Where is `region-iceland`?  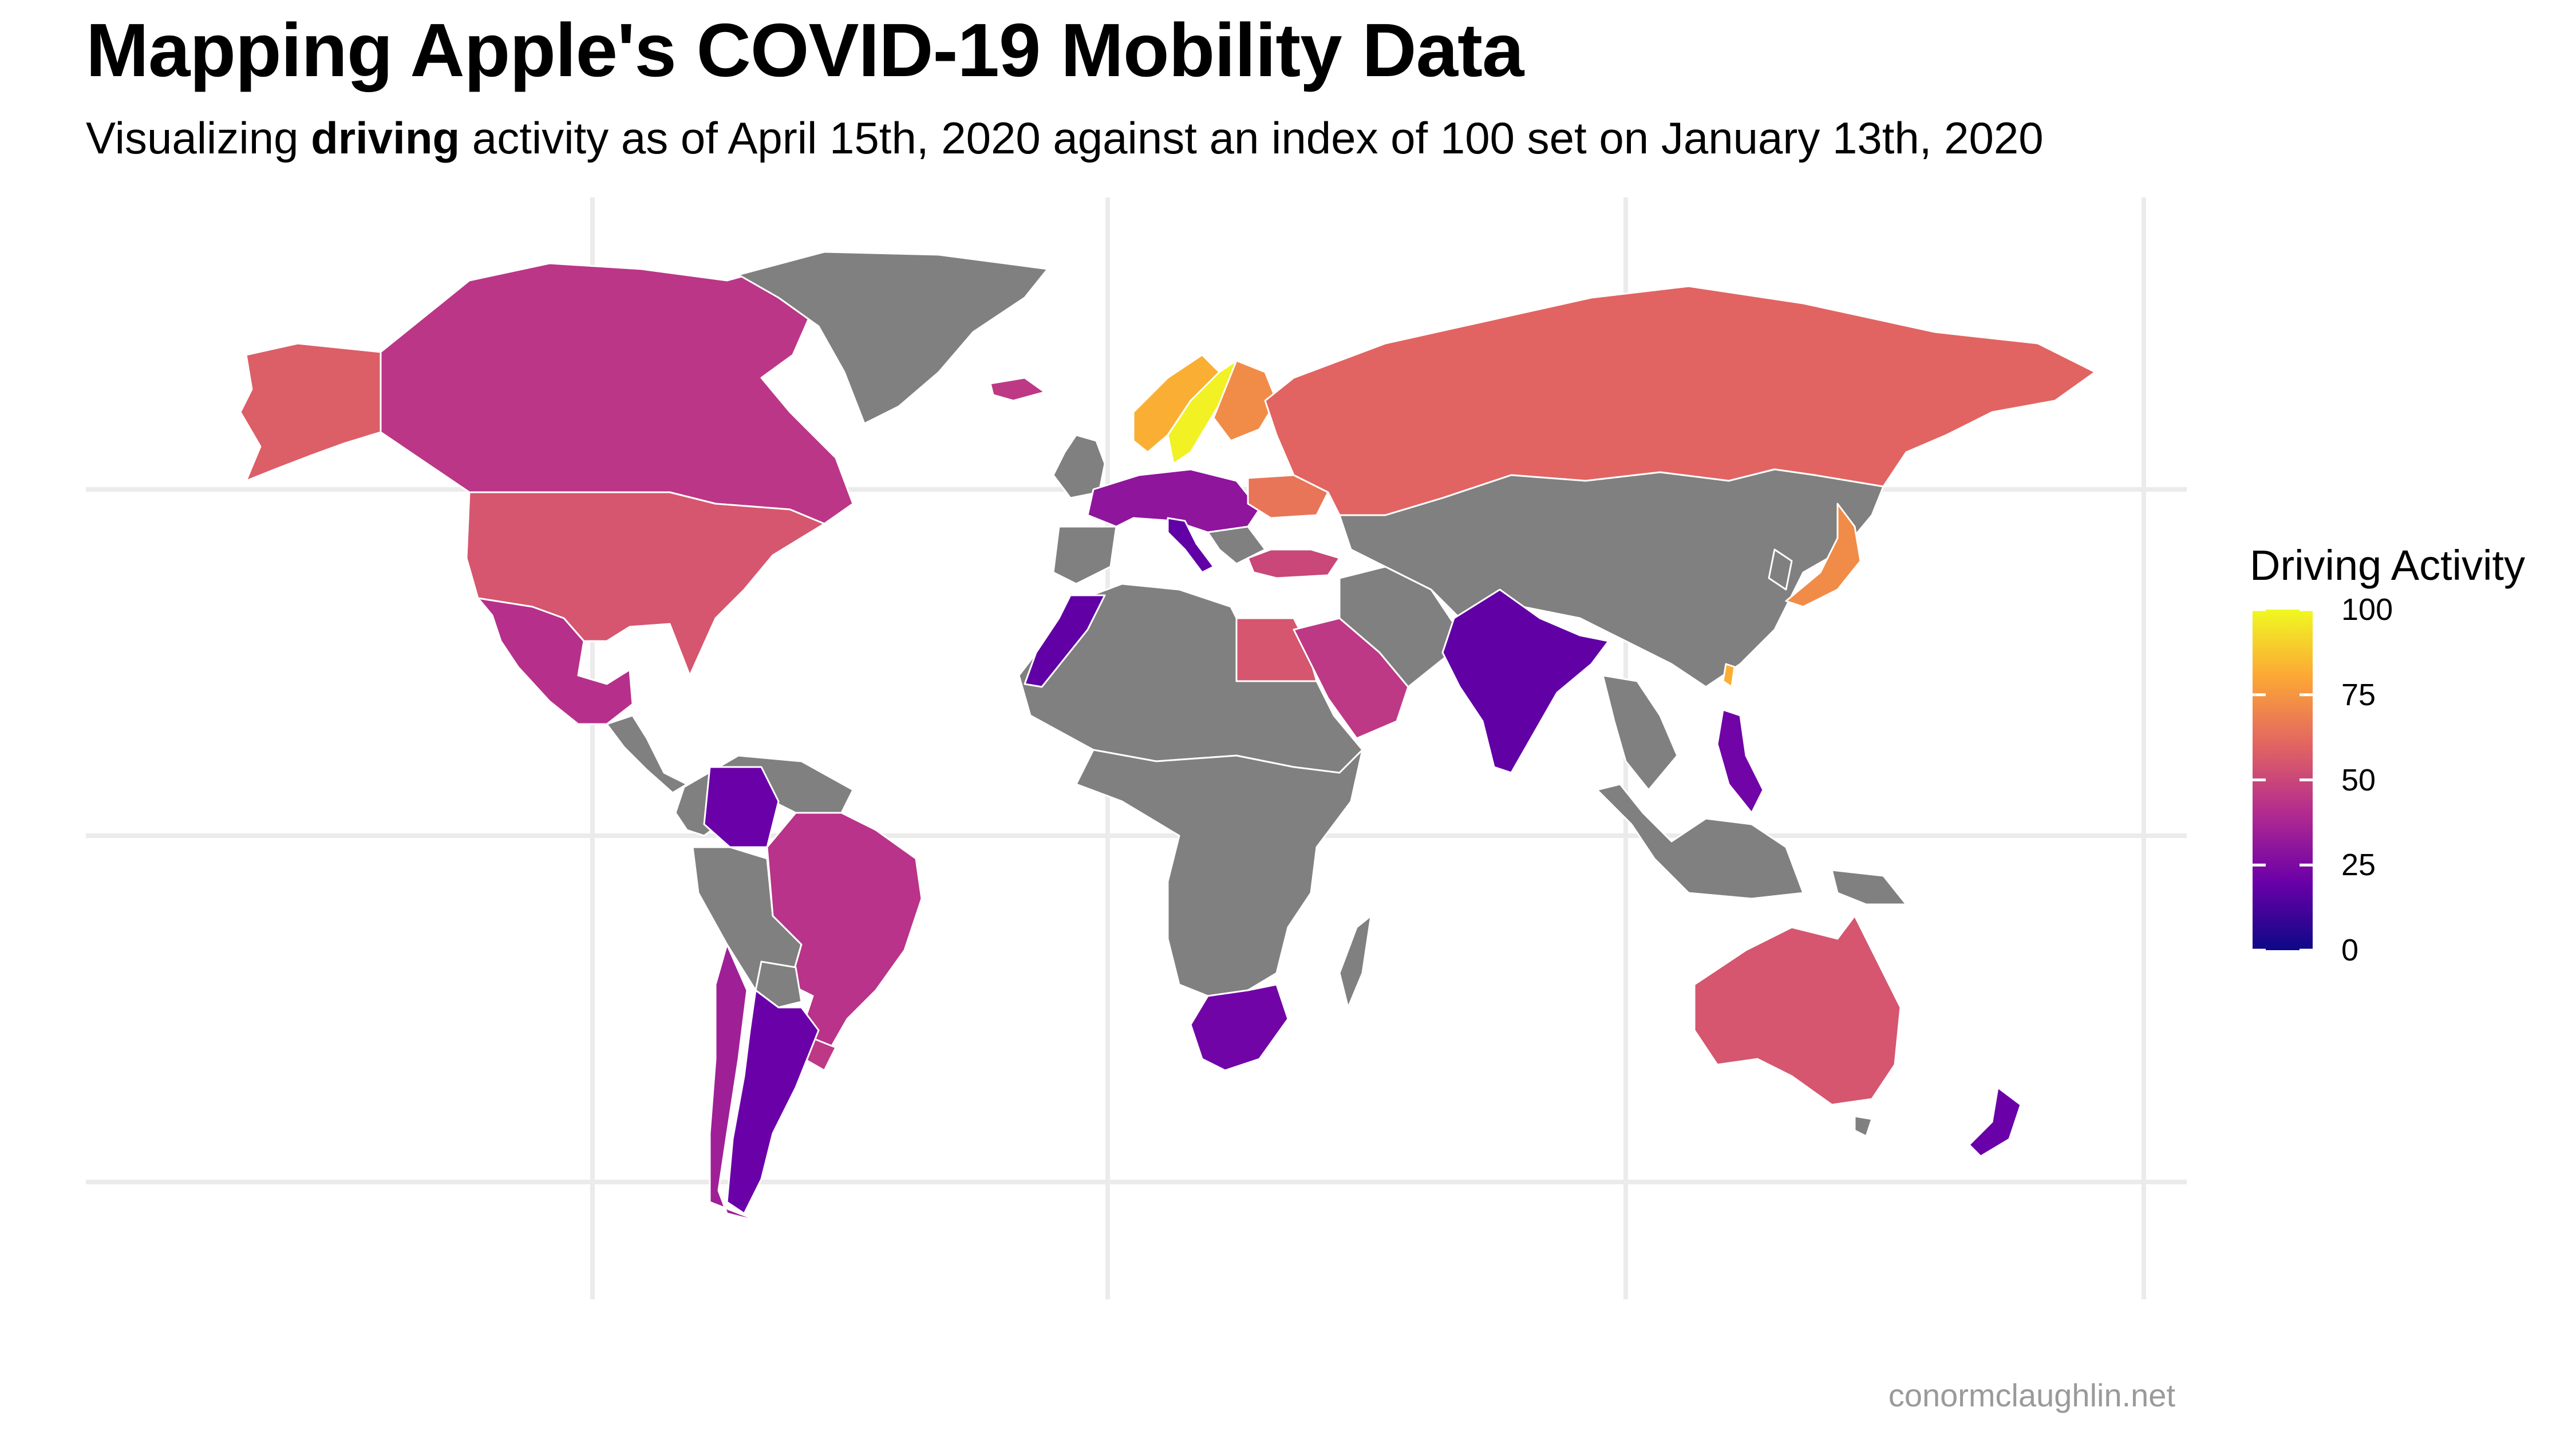
region-iceland is located at coordinates (1017, 389).